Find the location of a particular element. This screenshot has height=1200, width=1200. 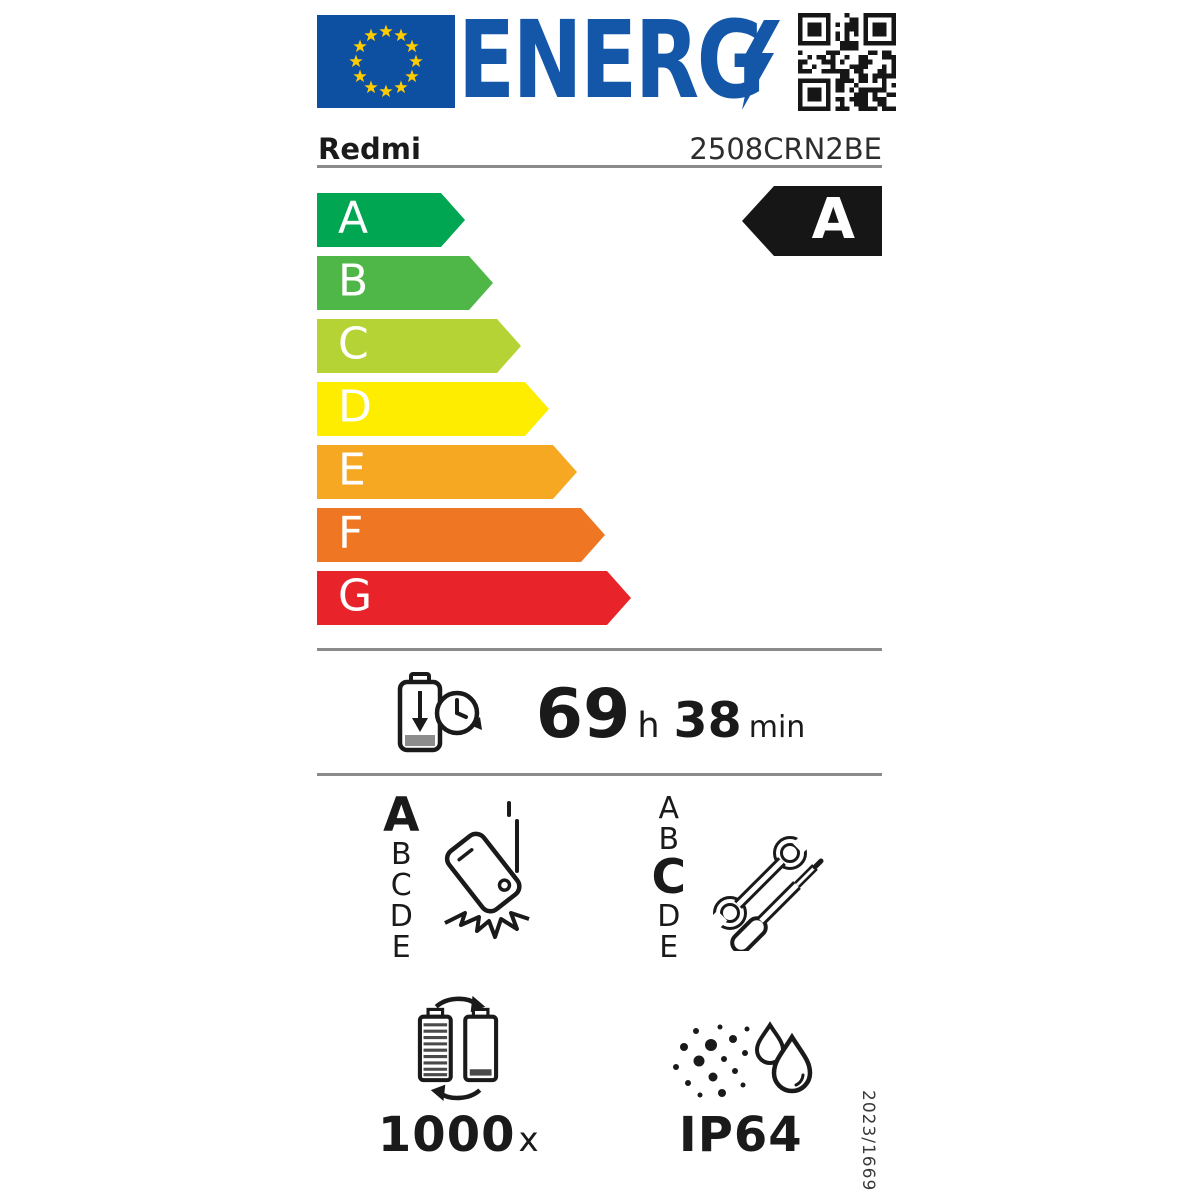

class-letter-C-selected: C is located at coordinates (669, 877).